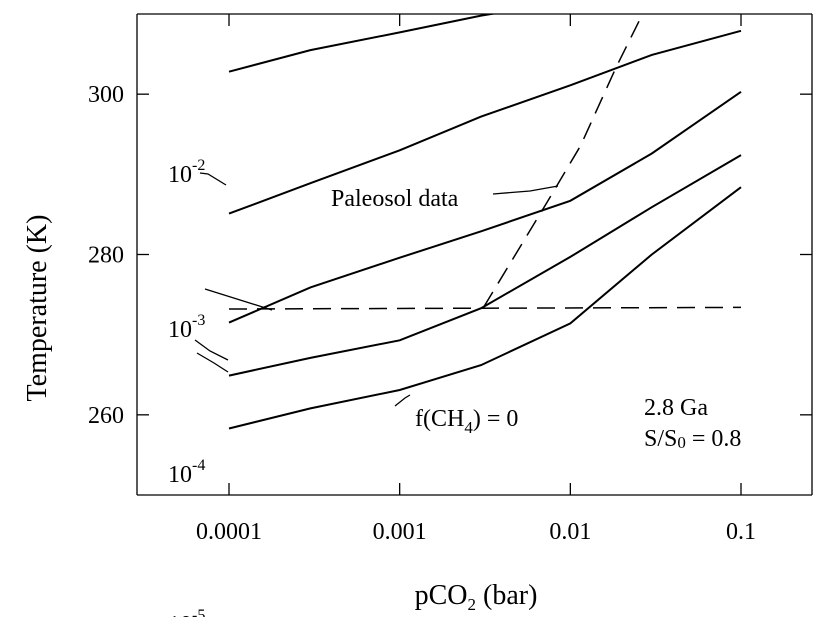 This screenshot has width=820, height=617. What do you see at coordinates (106, 416) in the screenshot?
I see `y-tick-label: 260` at bounding box center [106, 416].